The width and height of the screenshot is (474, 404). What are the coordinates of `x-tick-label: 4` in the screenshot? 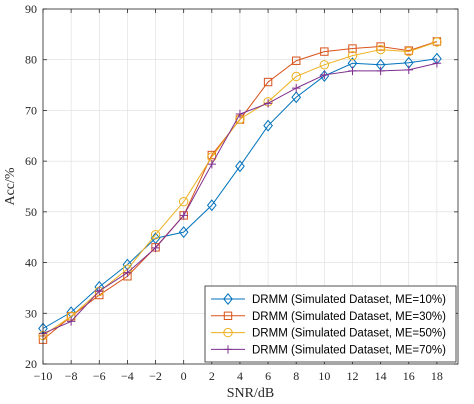 It's located at (240, 376).